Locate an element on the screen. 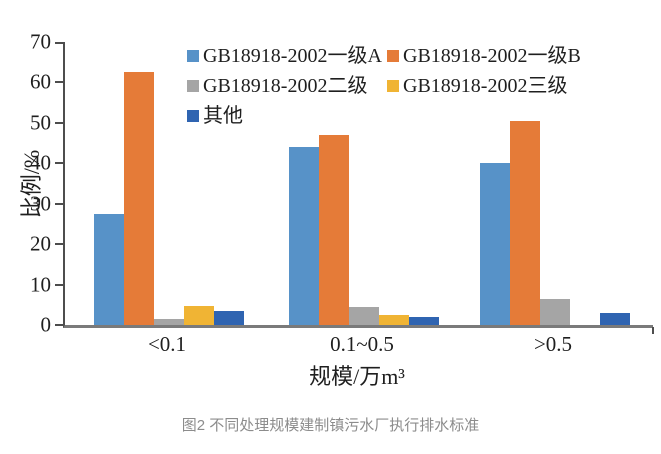 The height and width of the screenshot is (454, 661). legend-label: GB18918-2002一级B is located at coordinates (492, 55).